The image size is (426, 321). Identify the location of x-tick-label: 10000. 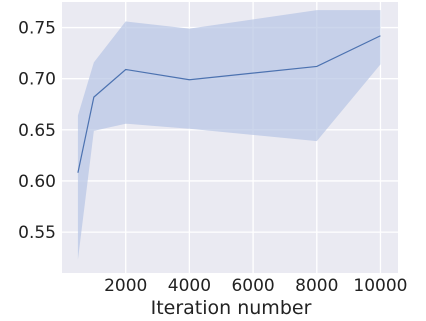
(380, 286).